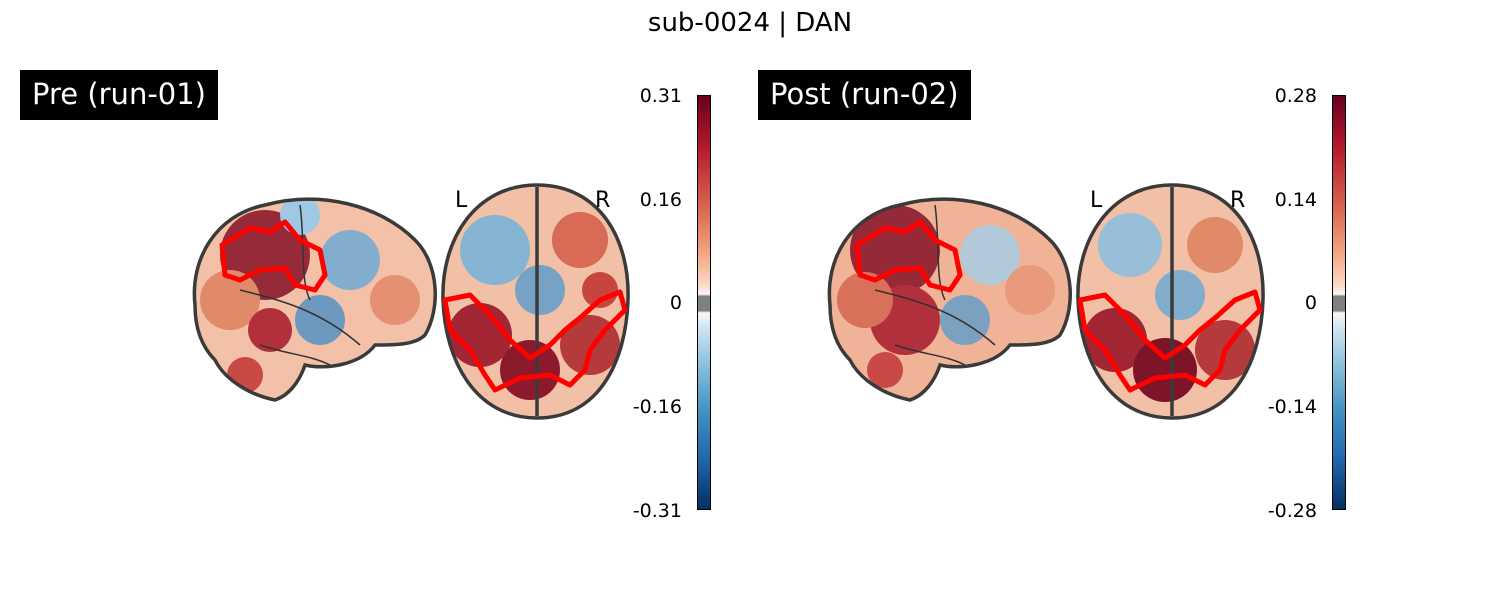 This screenshot has width=1500, height=600. Describe the element at coordinates (1292, 407) in the screenshot. I see `colorbar-tick: -0.14` at that location.